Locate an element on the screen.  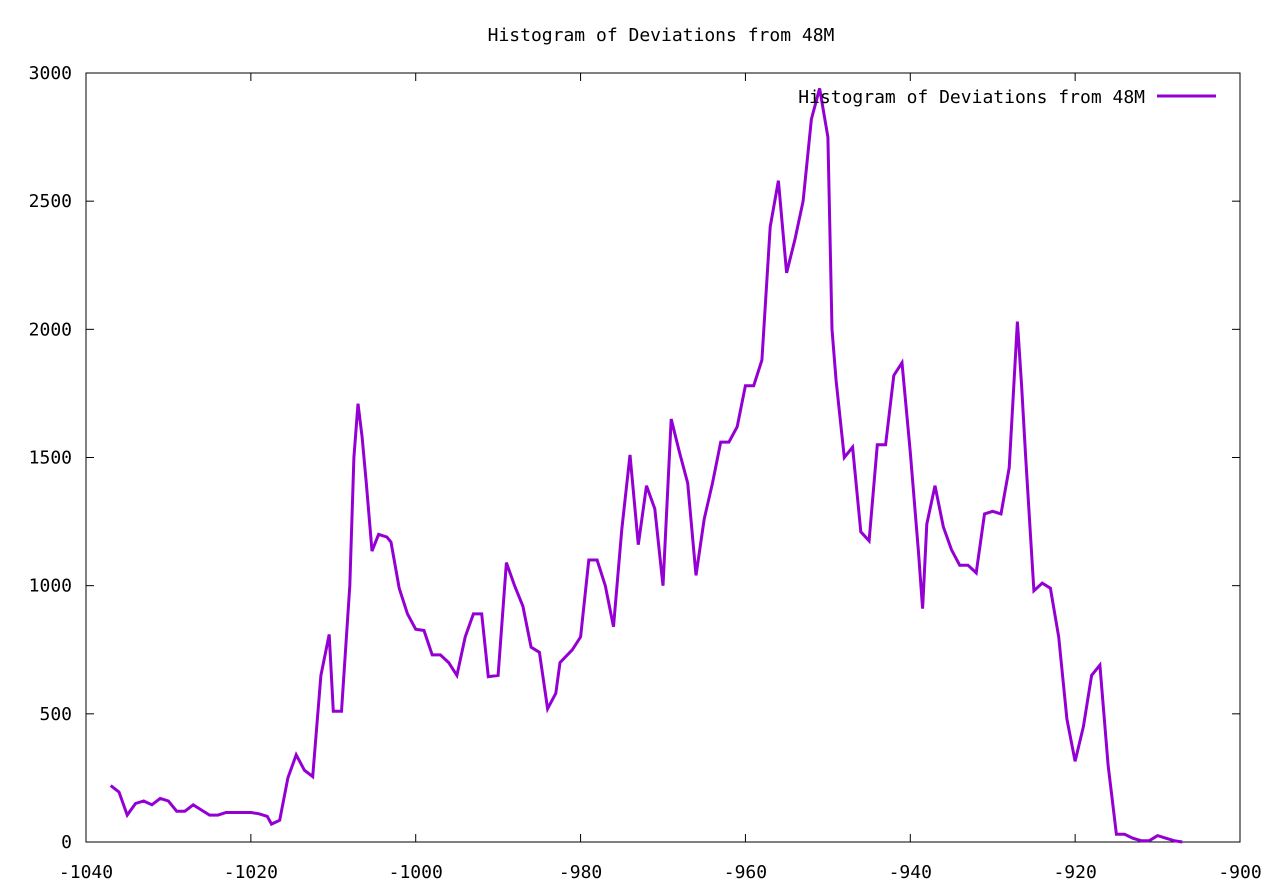
x-tick-label: -960 is located at coordinates (745, 872).